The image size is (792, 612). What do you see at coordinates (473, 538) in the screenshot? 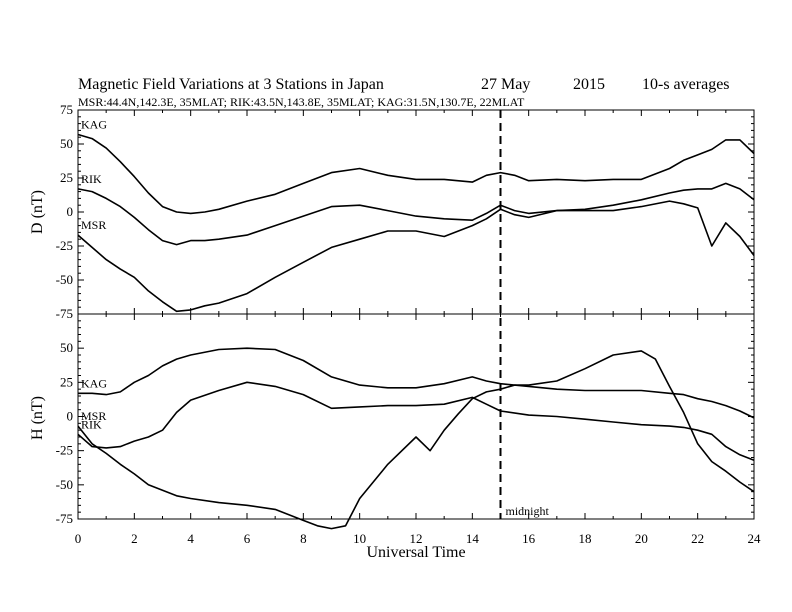
I see `x-tick-label: 14` at bounding box center [473, 538].